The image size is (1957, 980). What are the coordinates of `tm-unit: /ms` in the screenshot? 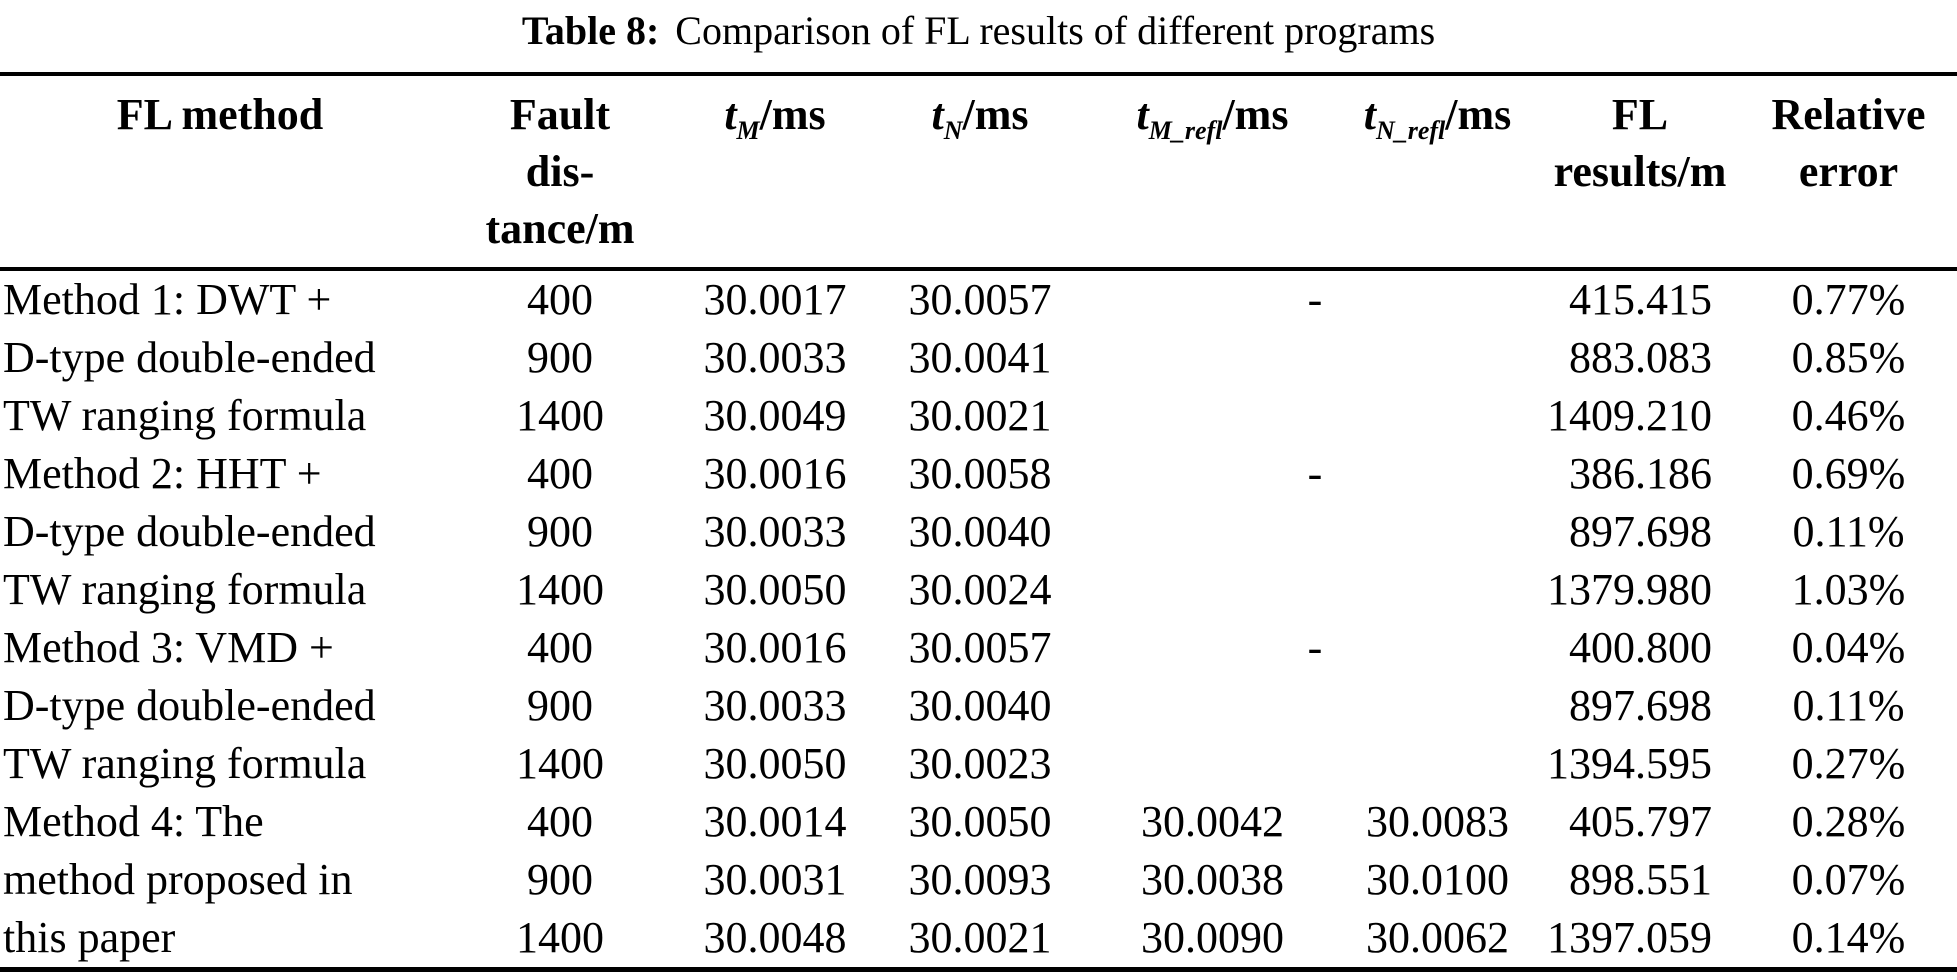 It's located at (792, 114).